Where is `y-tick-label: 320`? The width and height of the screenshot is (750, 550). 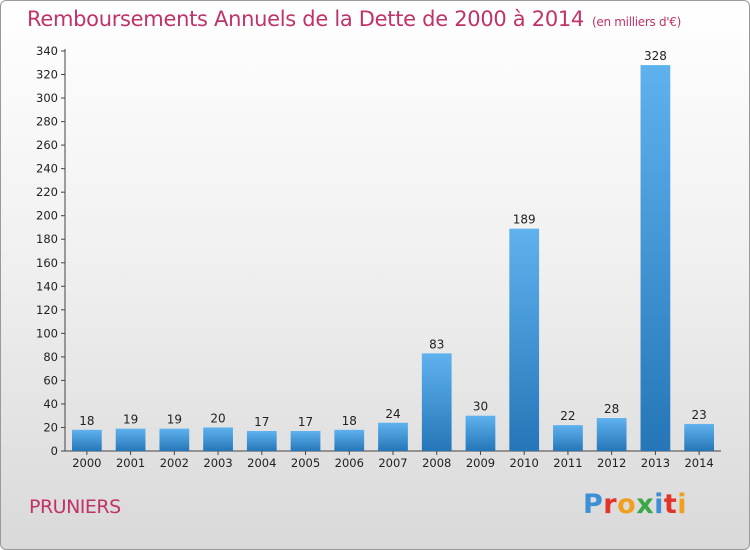 y-tick-label: 320 is located at coordinates (47, 75).